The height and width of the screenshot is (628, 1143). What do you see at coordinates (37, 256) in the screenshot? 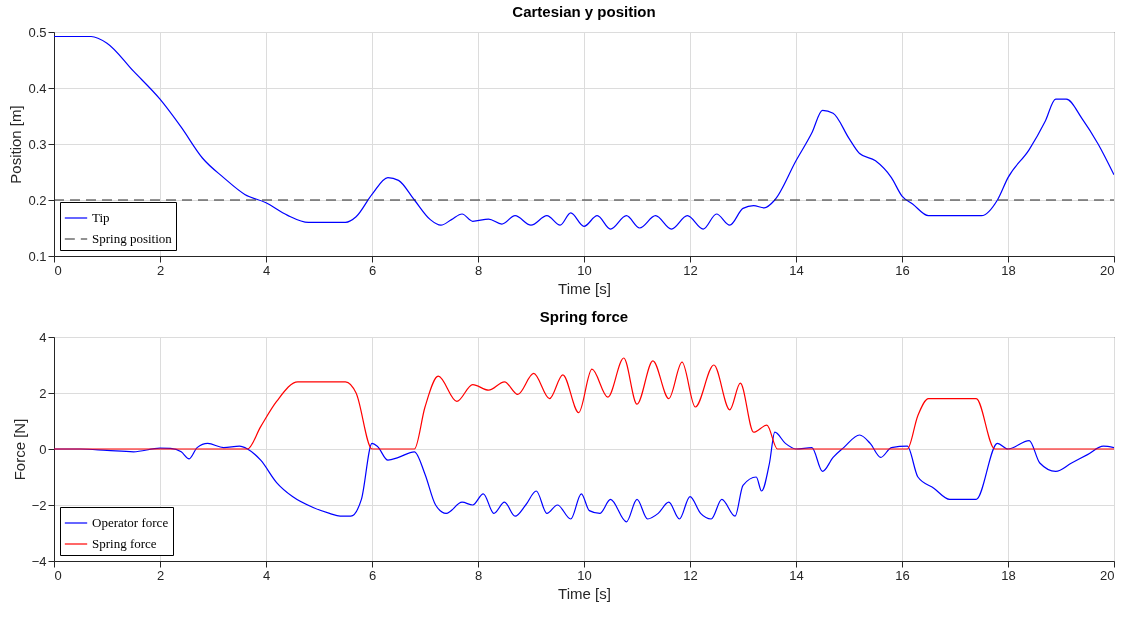
I see `y-tick-label: 0.1` at bounding box center [37, 256].